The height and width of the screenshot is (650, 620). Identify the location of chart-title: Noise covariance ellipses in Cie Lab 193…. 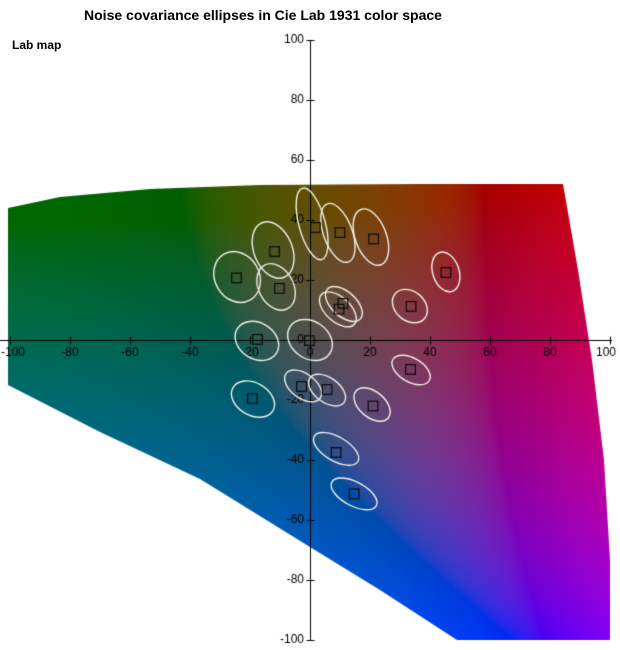
(263, 15).